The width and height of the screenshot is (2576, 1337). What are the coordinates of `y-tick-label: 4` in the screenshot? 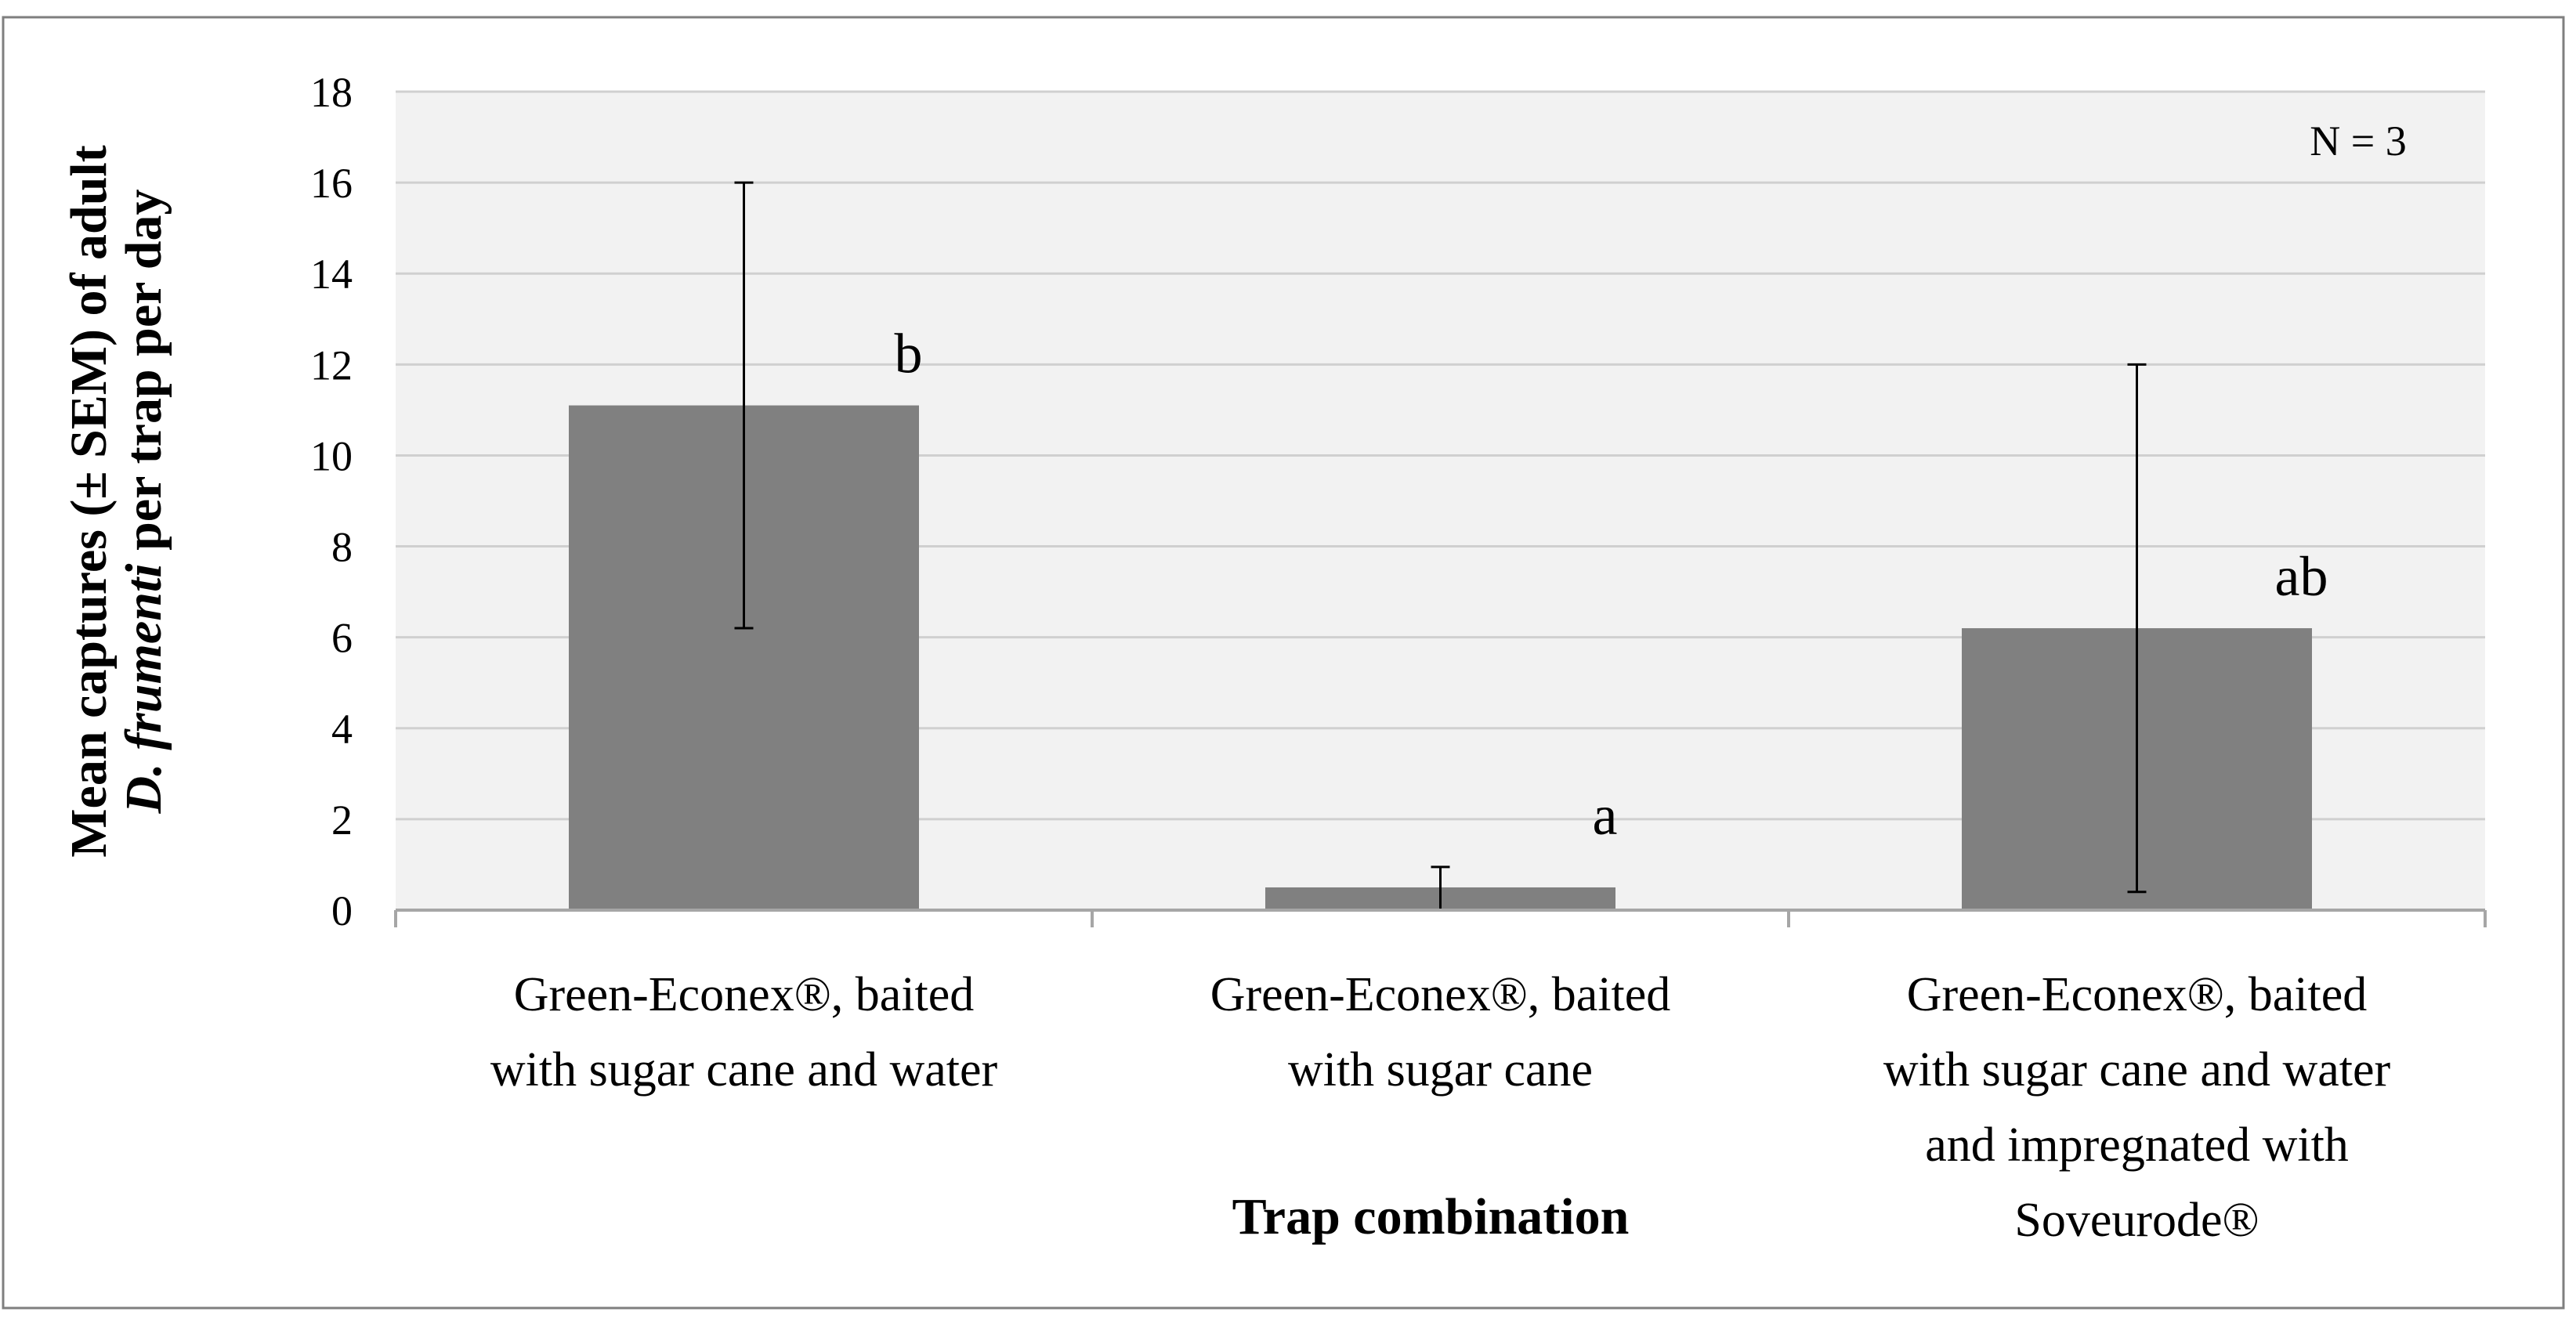 It's located at (342, 729).